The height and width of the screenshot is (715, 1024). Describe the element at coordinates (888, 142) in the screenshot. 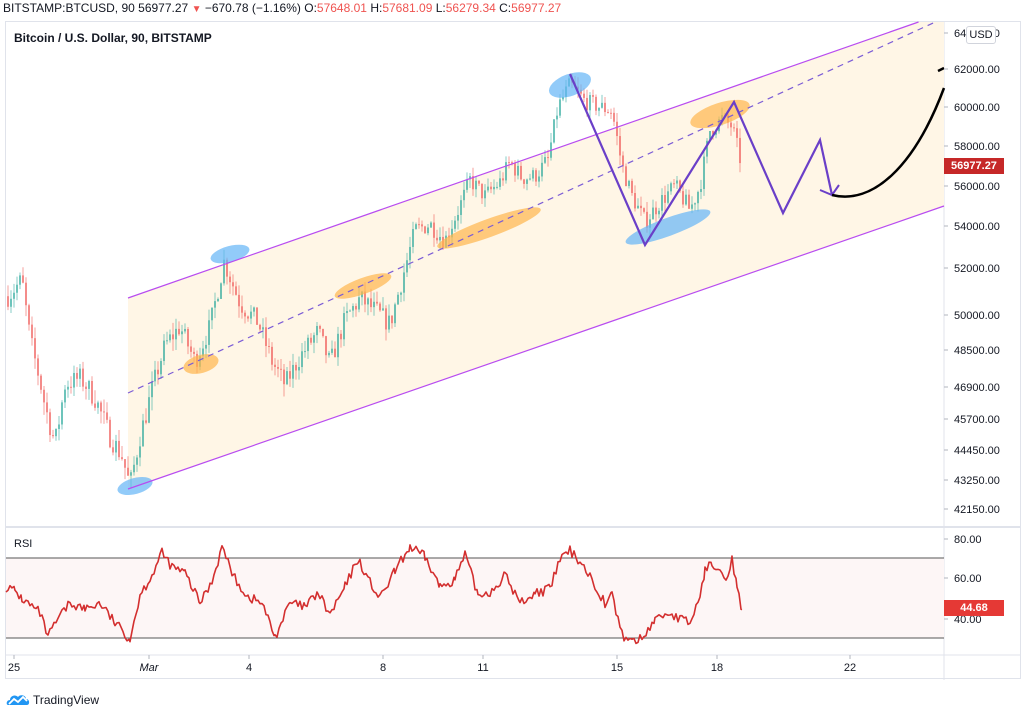

I see `curved-projection-arrow` at that location.